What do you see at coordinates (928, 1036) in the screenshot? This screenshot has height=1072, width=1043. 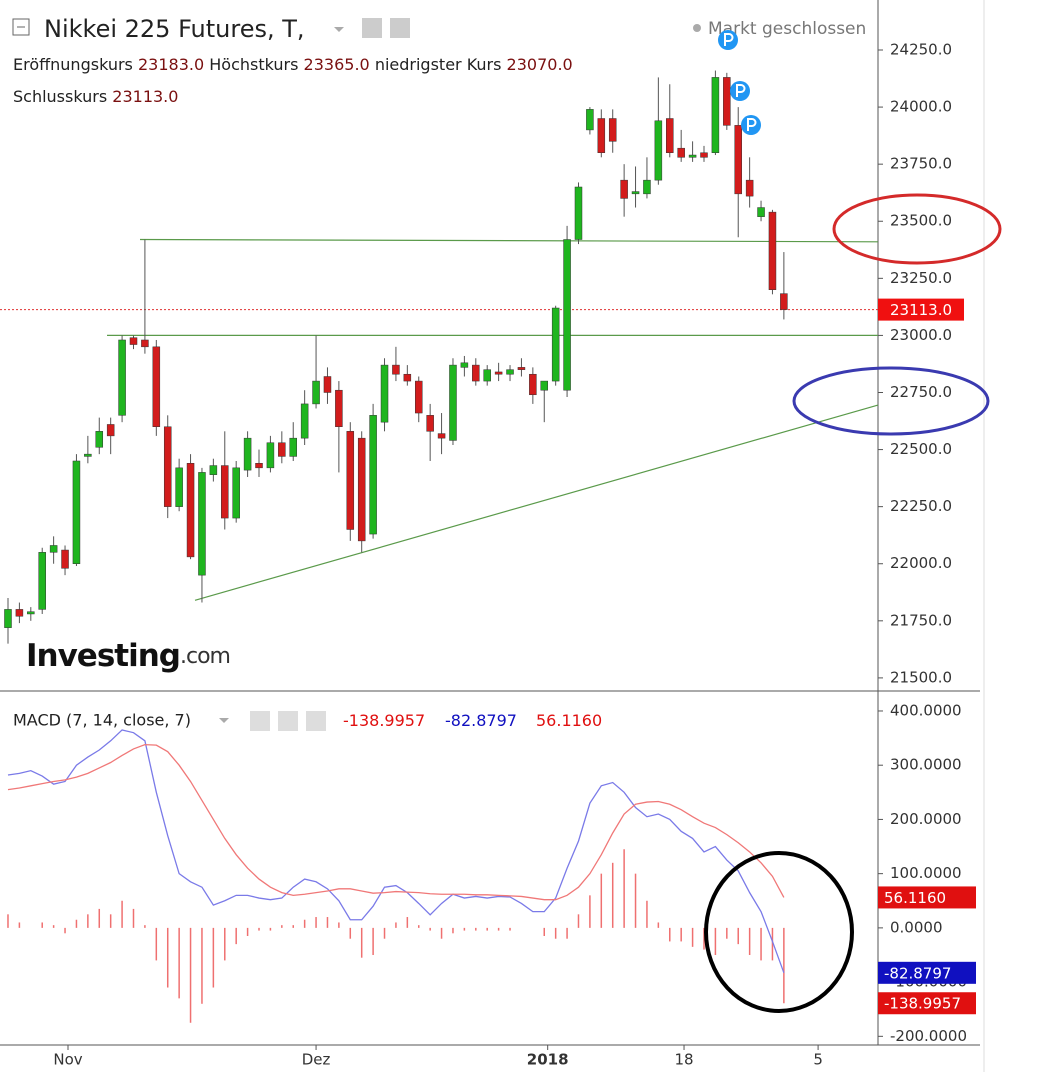 I see `y-tick-label: -200.0000` at bounding box center [928, 1036].